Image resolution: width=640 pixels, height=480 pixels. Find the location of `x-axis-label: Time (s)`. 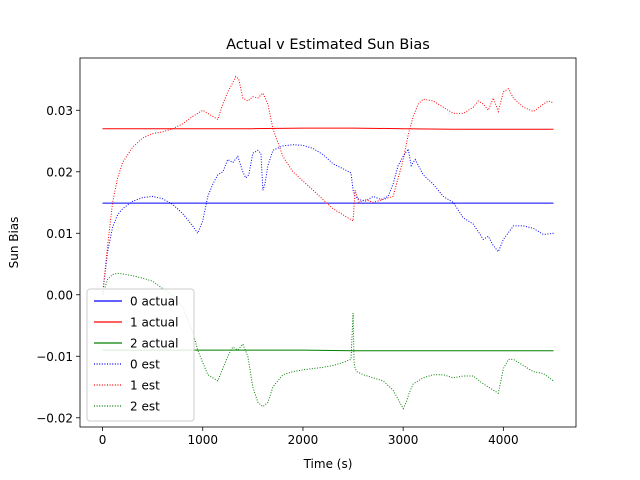

x-axis-label: Time (s) is located at coordinates (328, 464).